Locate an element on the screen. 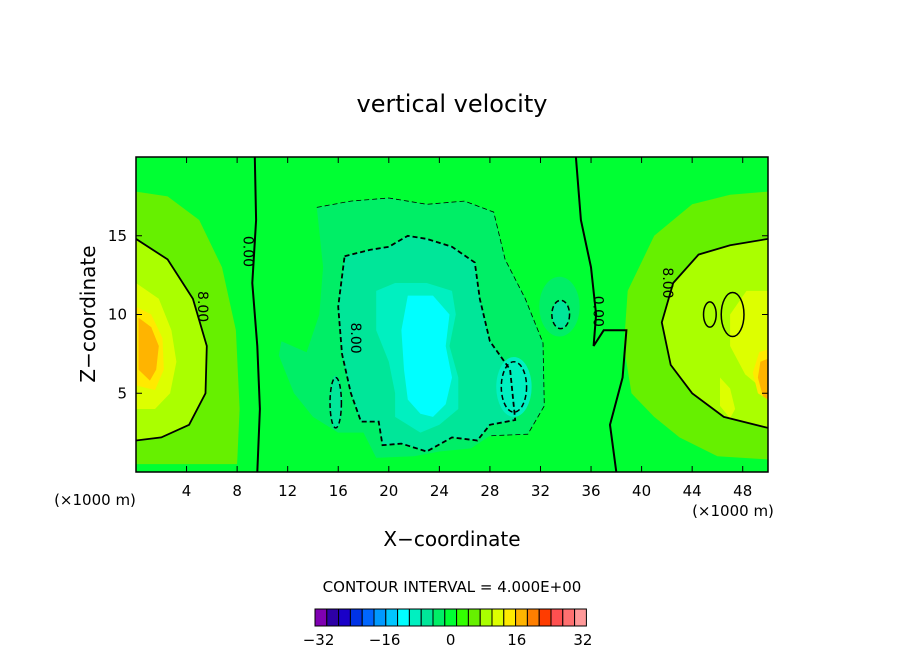 Image resolution: width=904 pixels, height=654 pixels. colorbar-tick-labels: −32 −16 0 16 32 is located at coordinates (448, 640).